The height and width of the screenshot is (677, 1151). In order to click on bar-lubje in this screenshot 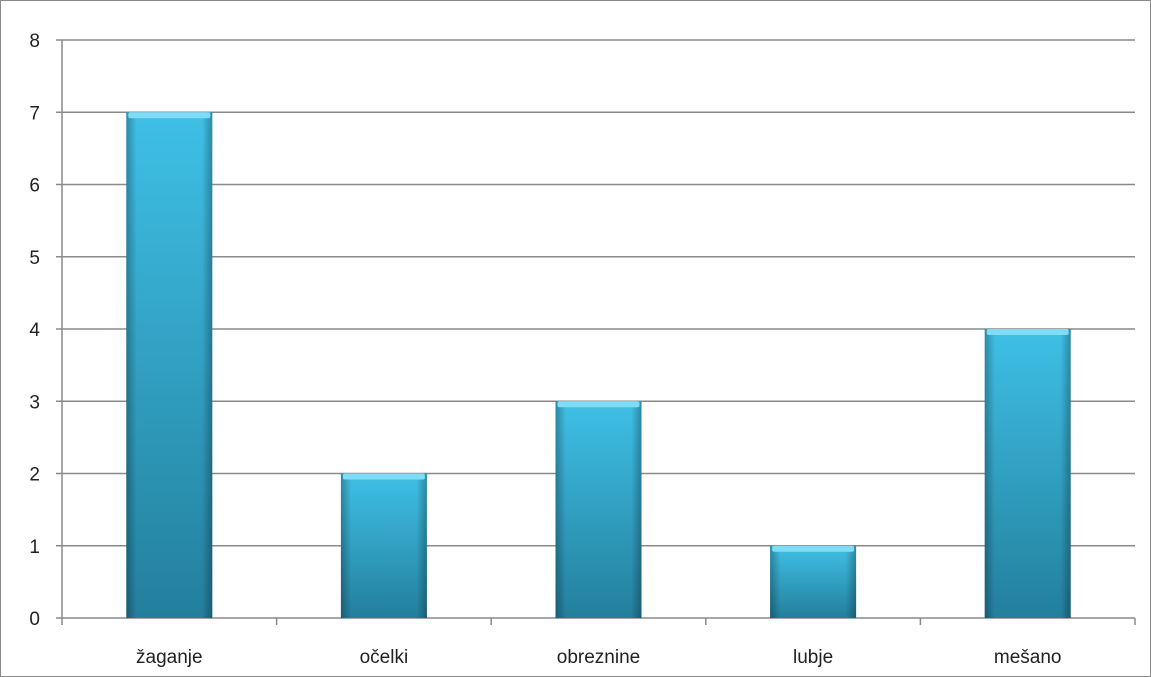, I will do `click(813, 581)`.